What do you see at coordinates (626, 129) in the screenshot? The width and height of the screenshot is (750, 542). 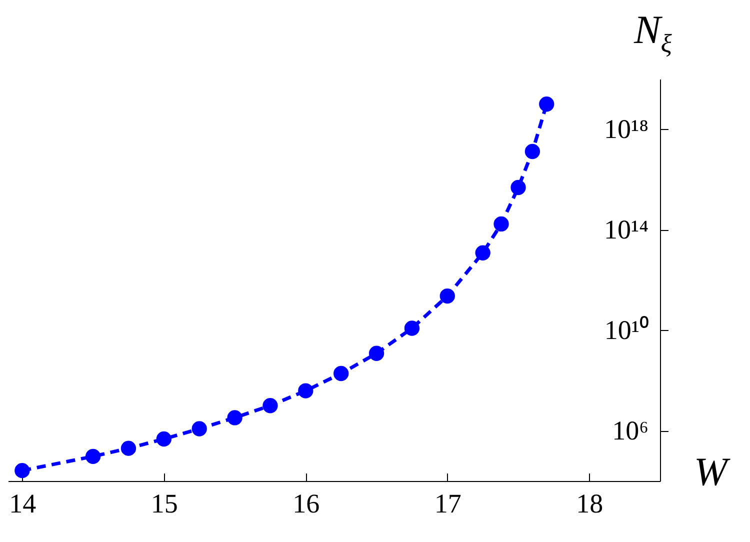 I see `y-tick-label: 10¹⁸` at bounding box center [626, 129].